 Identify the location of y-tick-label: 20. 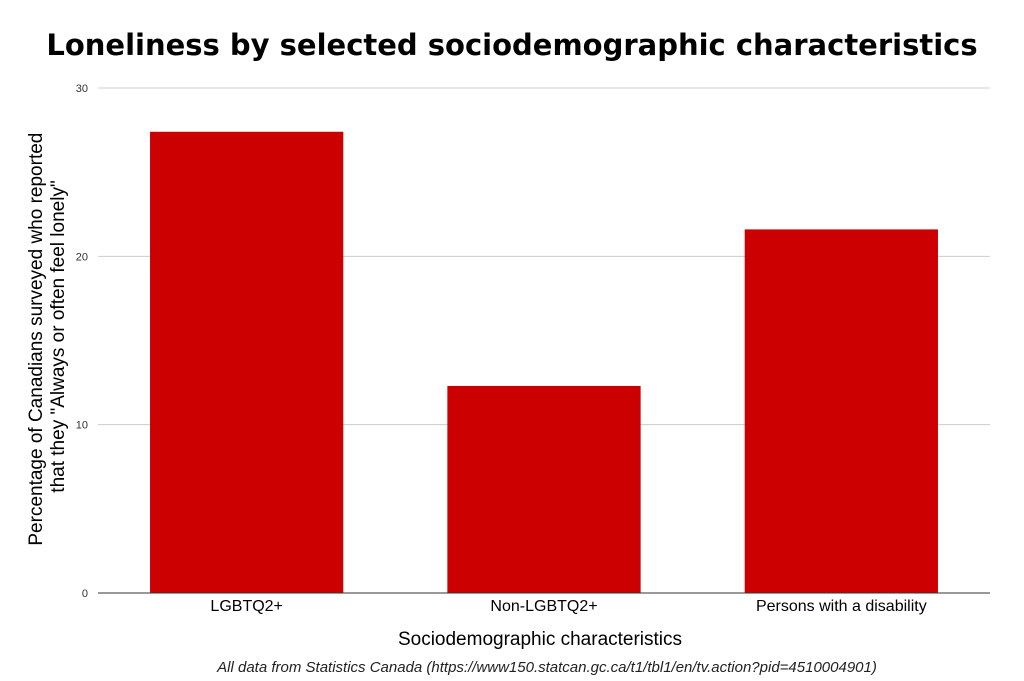
(82, 257).